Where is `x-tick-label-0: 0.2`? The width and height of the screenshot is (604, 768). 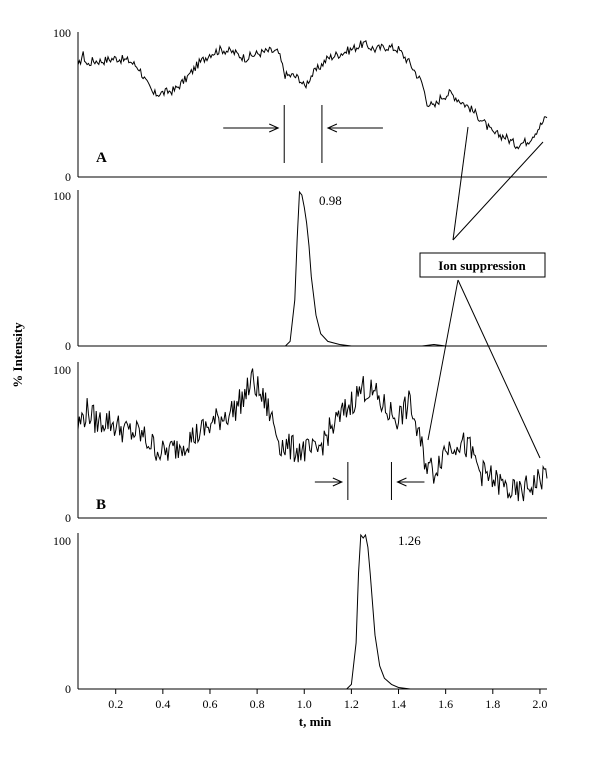
x-tick-label-0: 0.2 is located at coordinates (115, 704).